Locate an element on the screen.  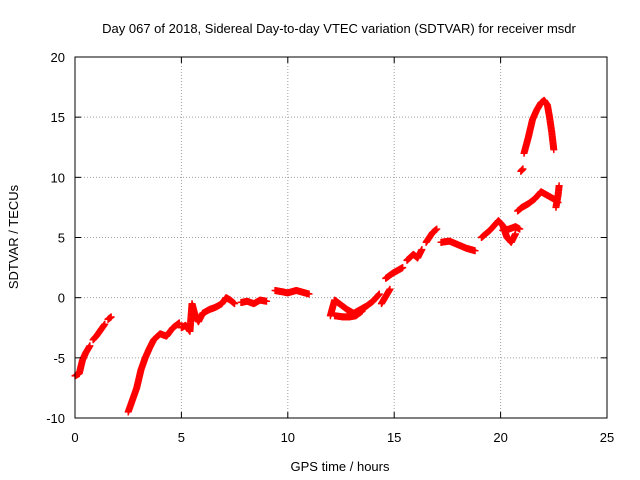
x-tick-label: 25 is located at coordinates (607, 437).